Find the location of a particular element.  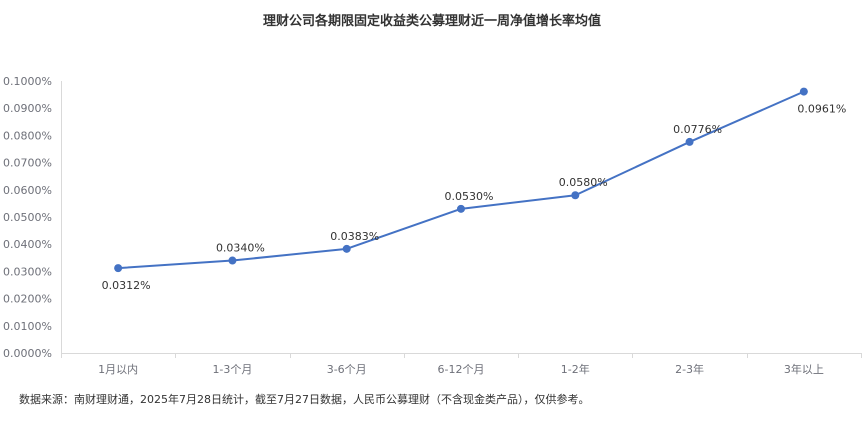

data-label: 0.0312% is located at coordinates (126, 285).